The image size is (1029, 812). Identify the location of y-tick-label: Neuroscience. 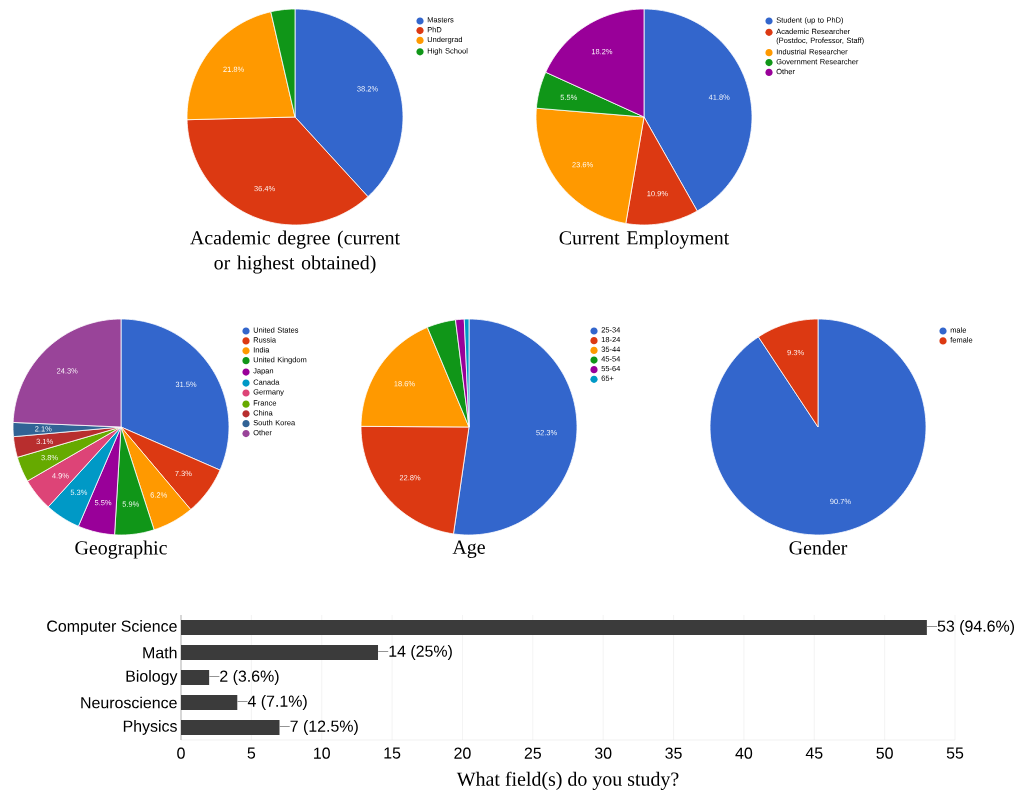
(129, 702).